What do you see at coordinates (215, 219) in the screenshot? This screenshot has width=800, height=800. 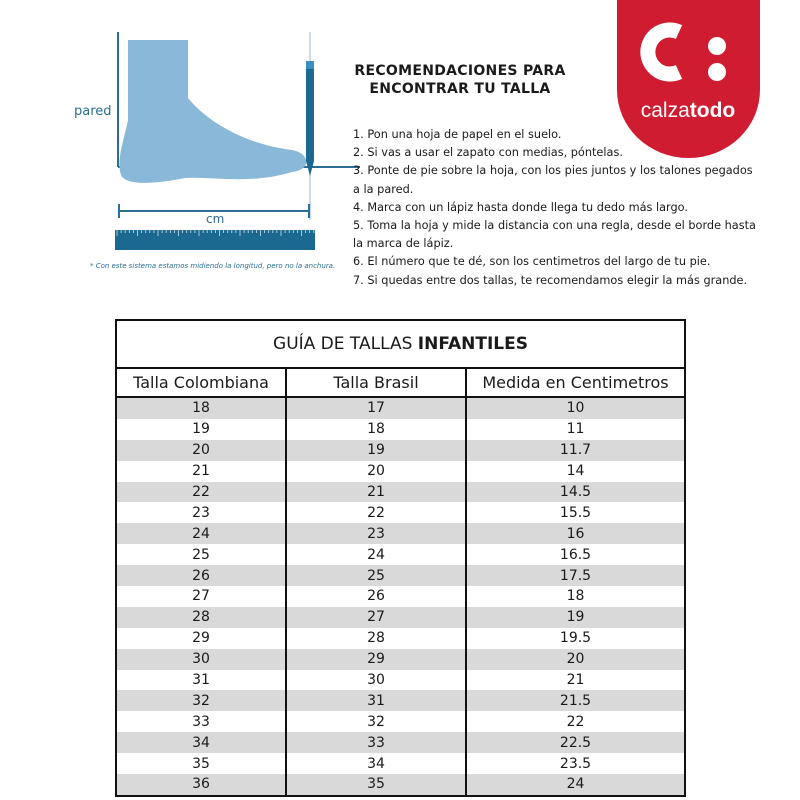 I see `measure-label: cm` at bounding box center [215, 219].